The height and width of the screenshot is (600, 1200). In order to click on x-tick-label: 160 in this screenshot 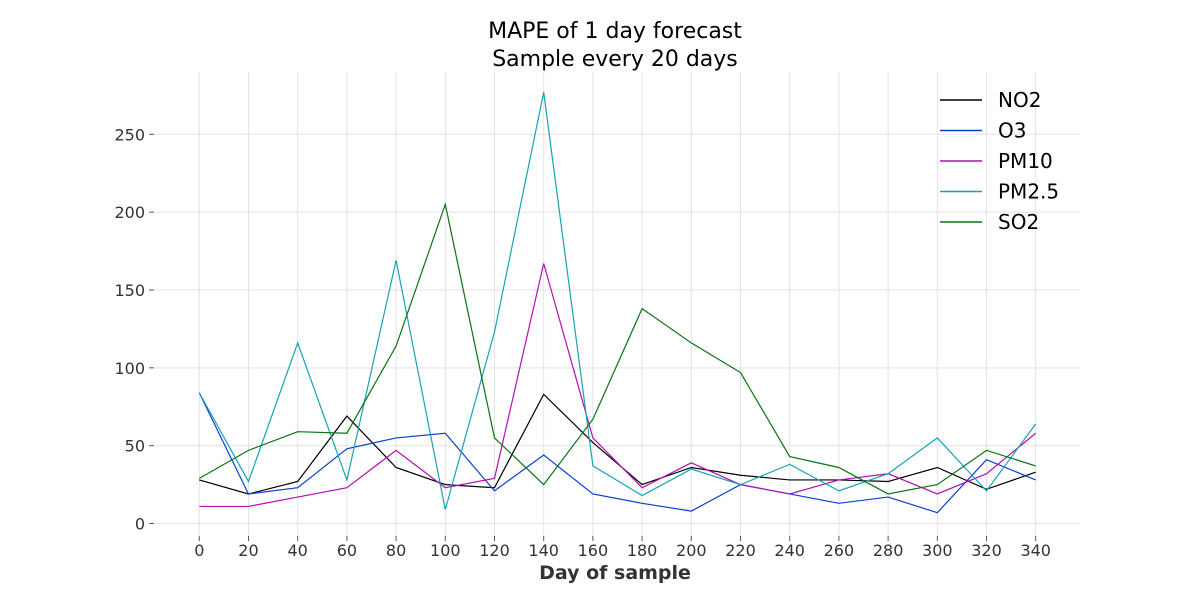, I will do `click(593, 550)`.